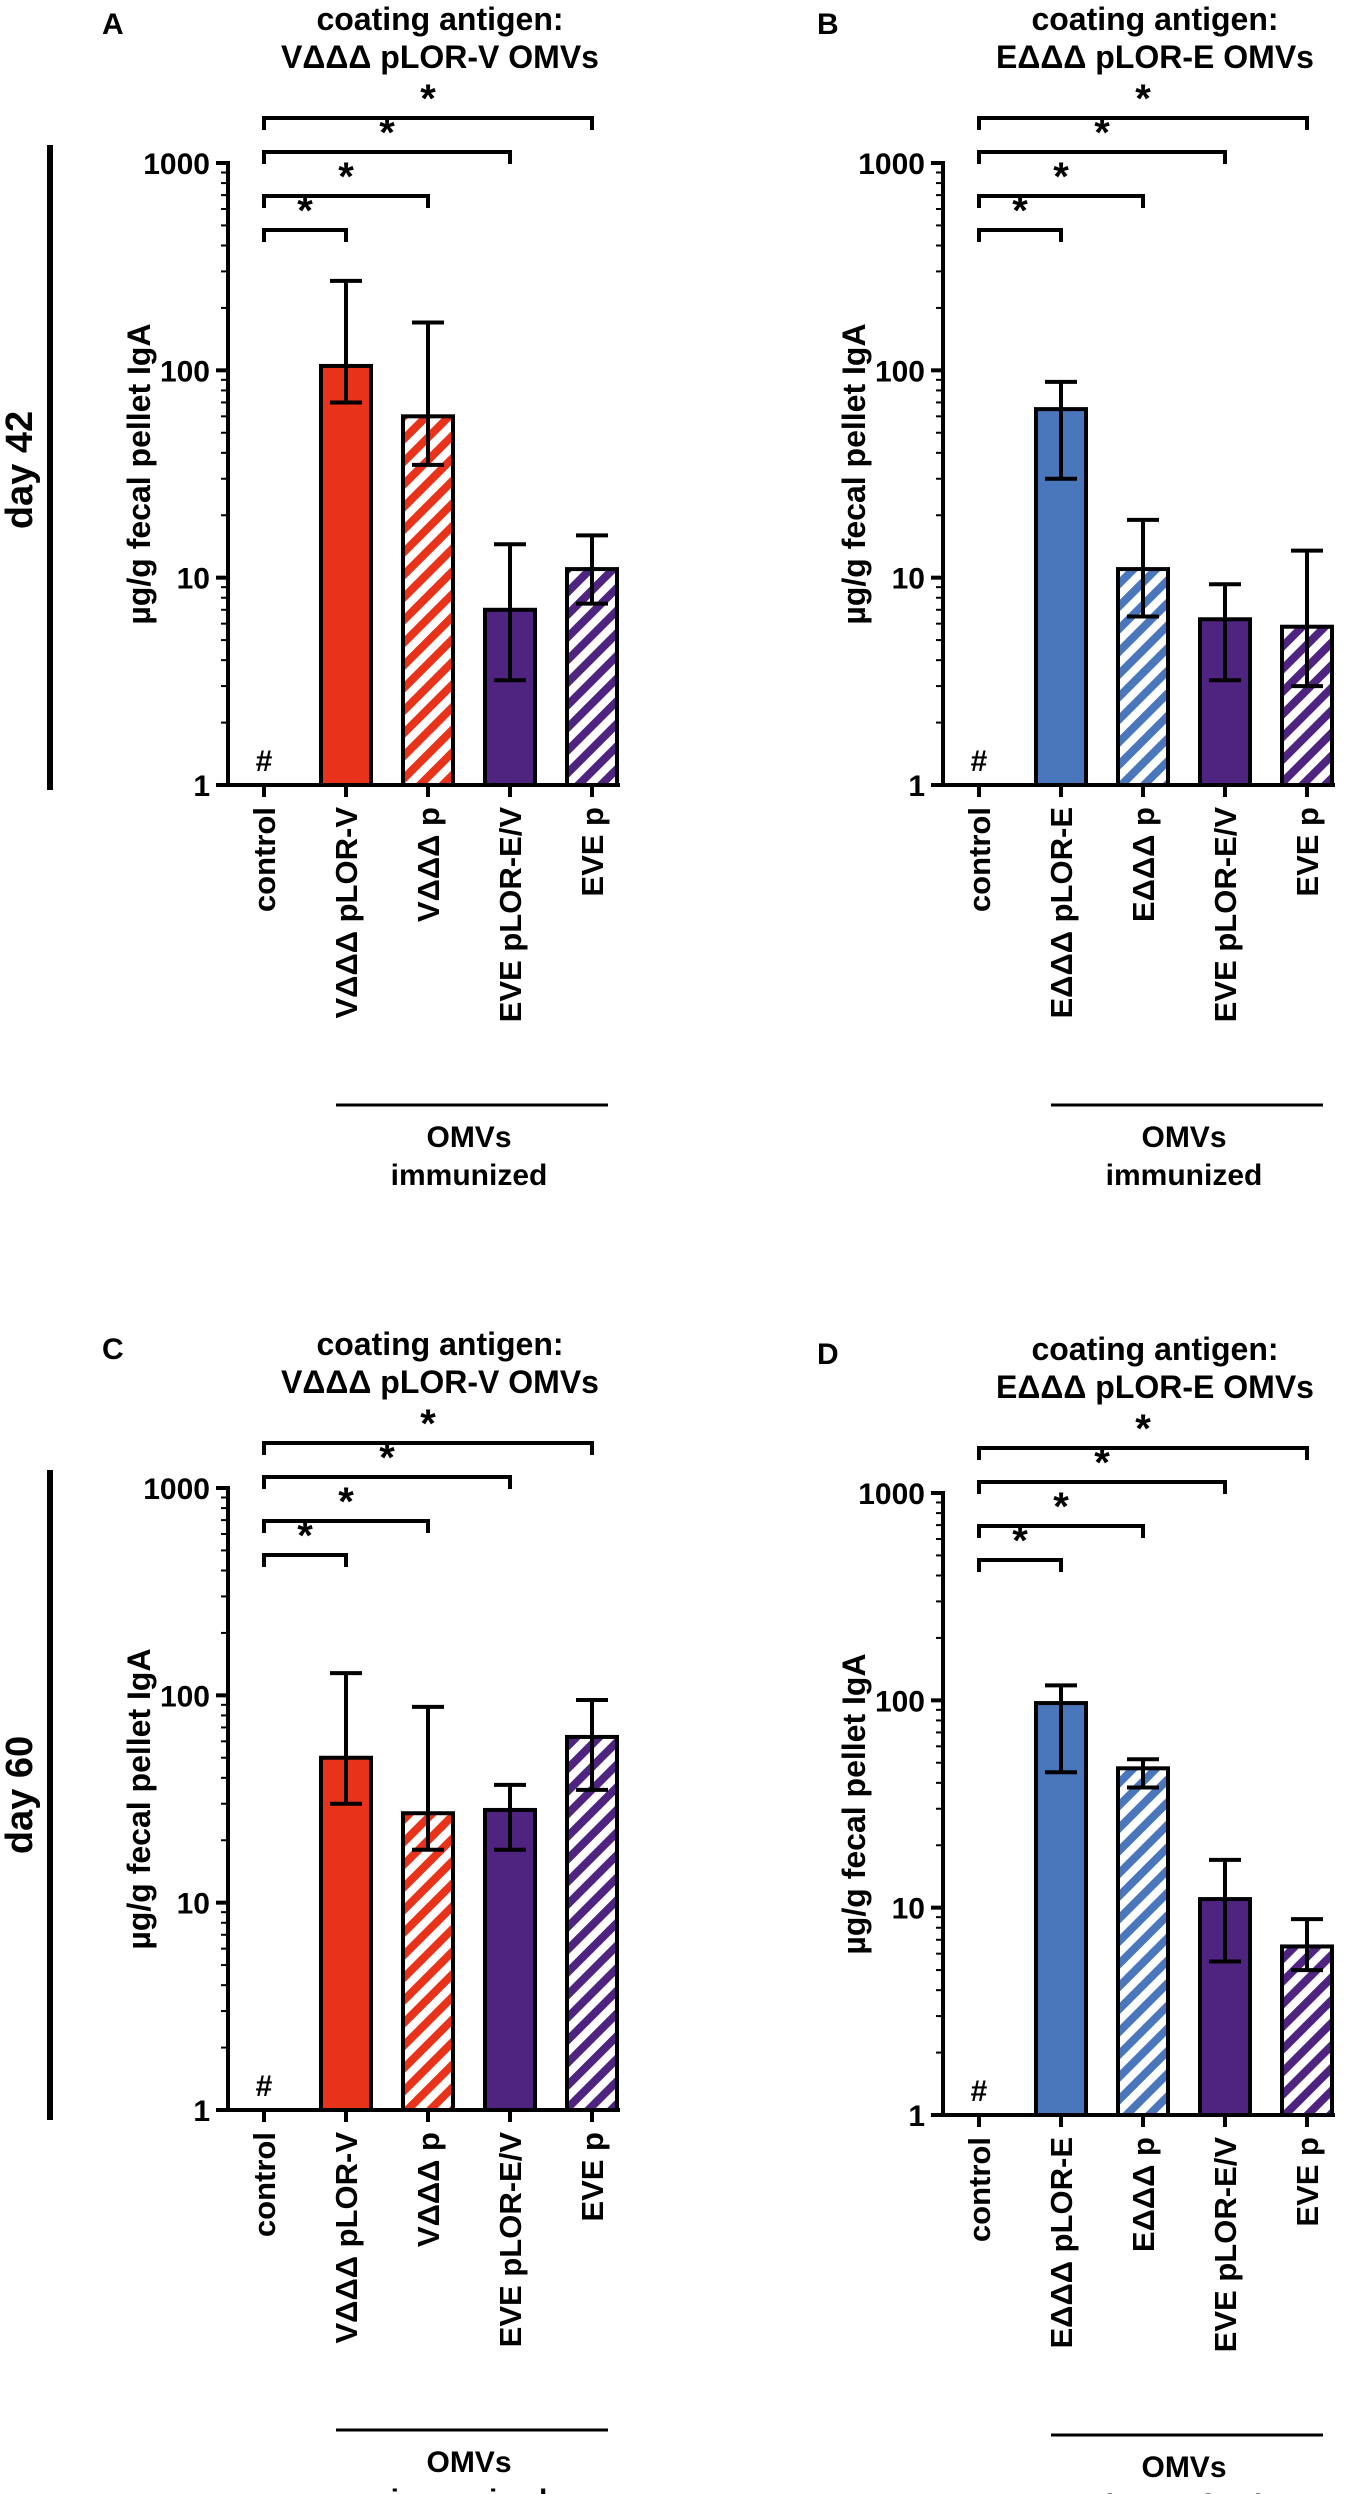  Describe the element at coordinates (20, 1795) in the screenshot. I see `row-label-day60: day 60` at that location.